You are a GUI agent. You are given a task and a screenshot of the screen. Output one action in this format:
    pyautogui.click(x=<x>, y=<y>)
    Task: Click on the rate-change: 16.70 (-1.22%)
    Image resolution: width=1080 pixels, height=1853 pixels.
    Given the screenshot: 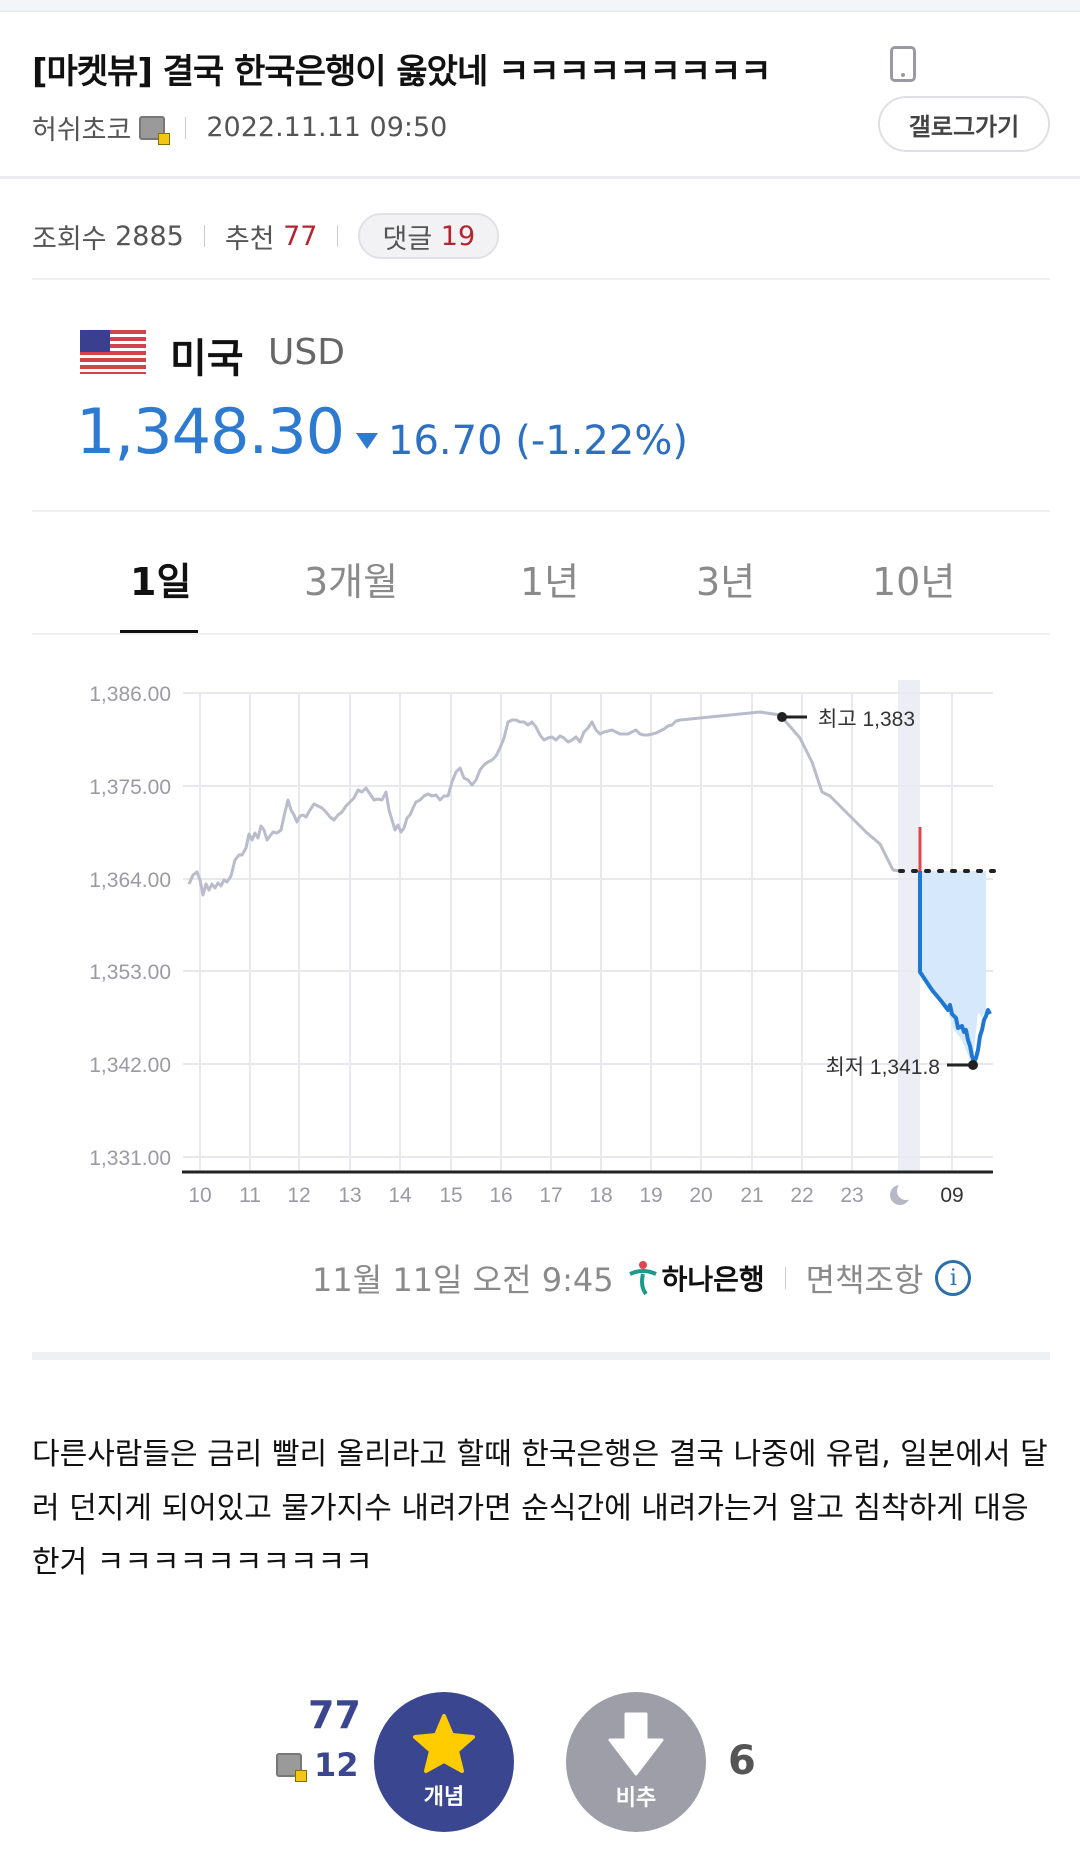 What is the action you would take?
    pyautogui.click(x=522, y=441)
    